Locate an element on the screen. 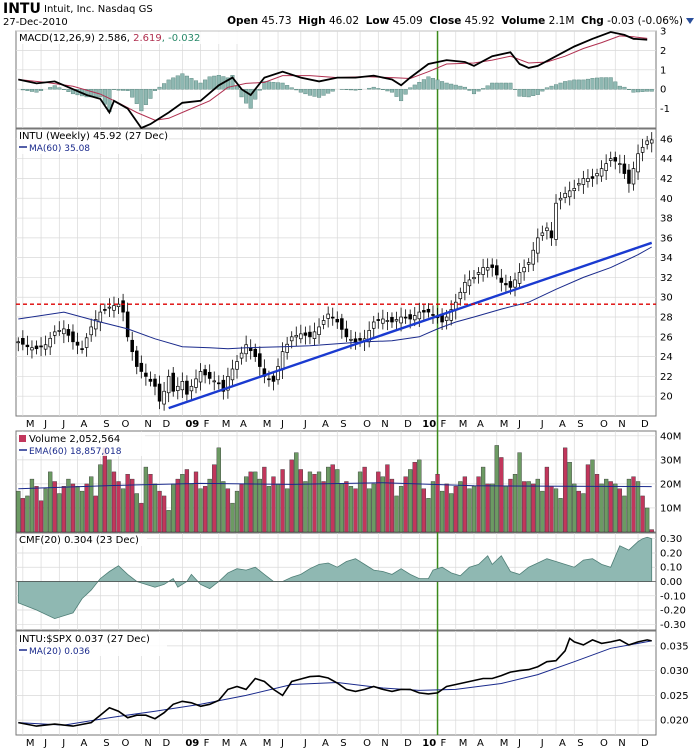  dropdown-triangle-icon is located at coordinates (690, 21).